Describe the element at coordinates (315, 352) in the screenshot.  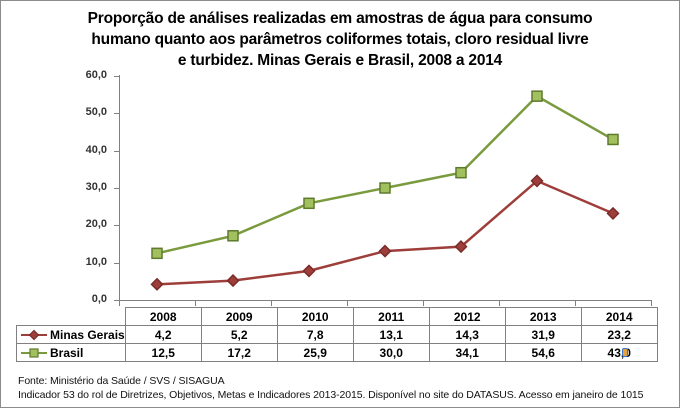
I see `value-cell: 25,9` at that location.